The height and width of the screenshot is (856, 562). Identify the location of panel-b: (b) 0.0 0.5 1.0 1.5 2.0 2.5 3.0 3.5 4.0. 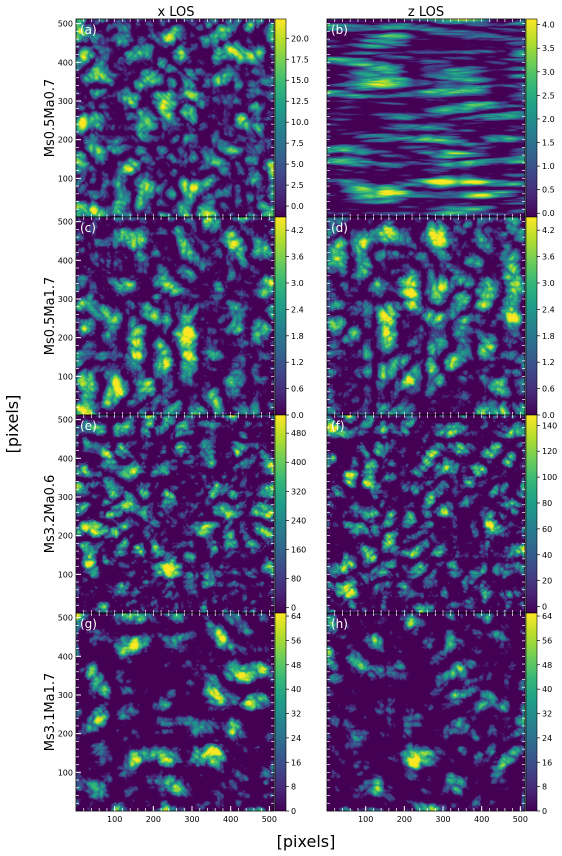
(440, 118).